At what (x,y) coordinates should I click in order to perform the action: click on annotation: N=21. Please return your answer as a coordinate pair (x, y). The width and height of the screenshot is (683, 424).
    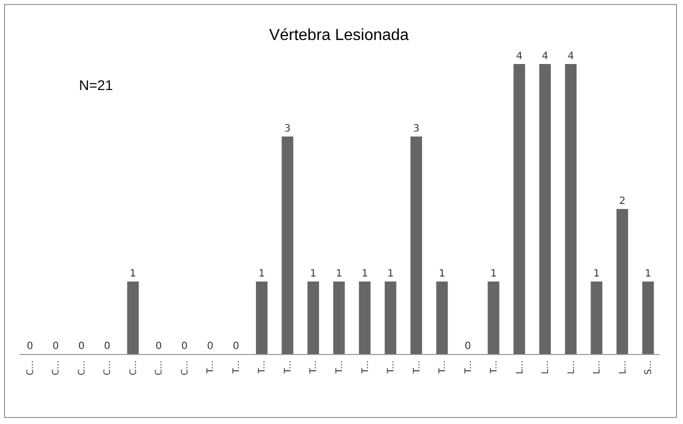
    Looking at the image, I should click on (96, 85).